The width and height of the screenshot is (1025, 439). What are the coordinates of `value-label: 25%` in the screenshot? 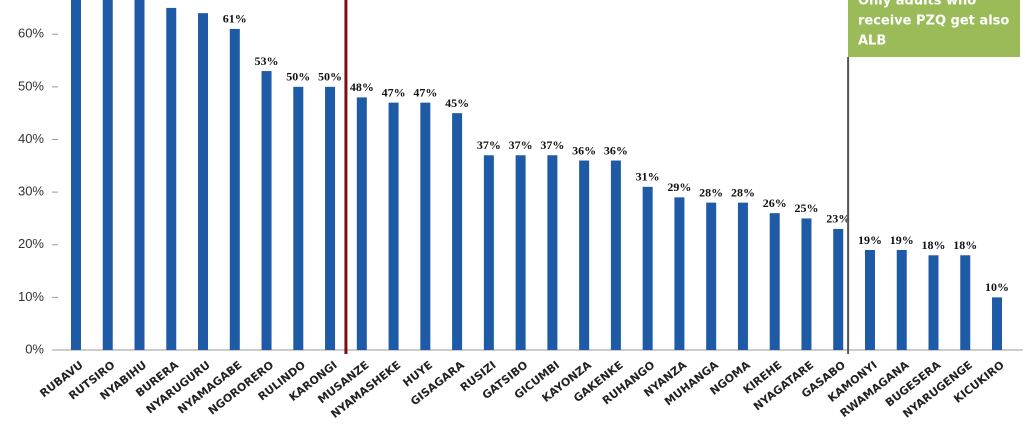 It's located at (806, 208).